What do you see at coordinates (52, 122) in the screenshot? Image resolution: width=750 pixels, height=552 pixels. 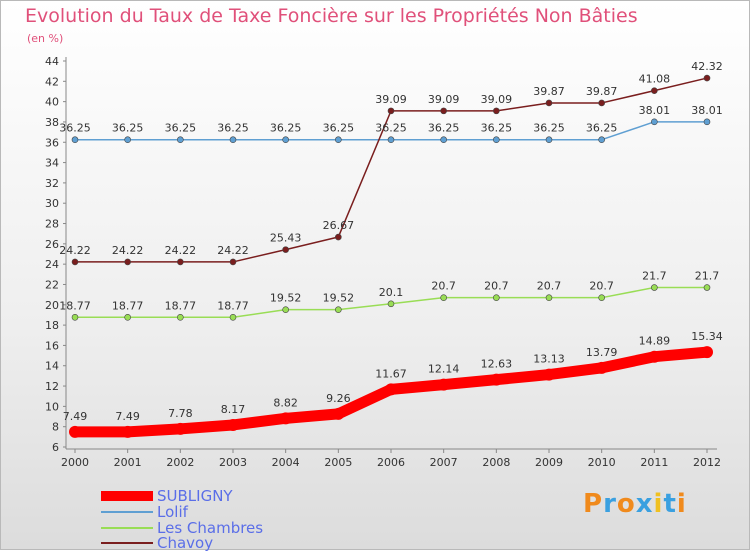 I see `y-tick-label: 38` at bounding box center [52, 122].